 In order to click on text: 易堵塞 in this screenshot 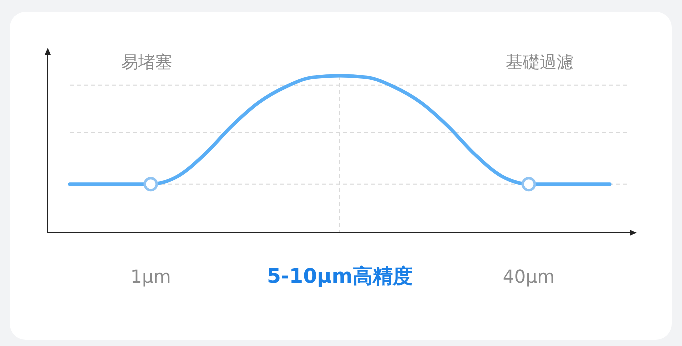, I will do `click(147, 63)`.